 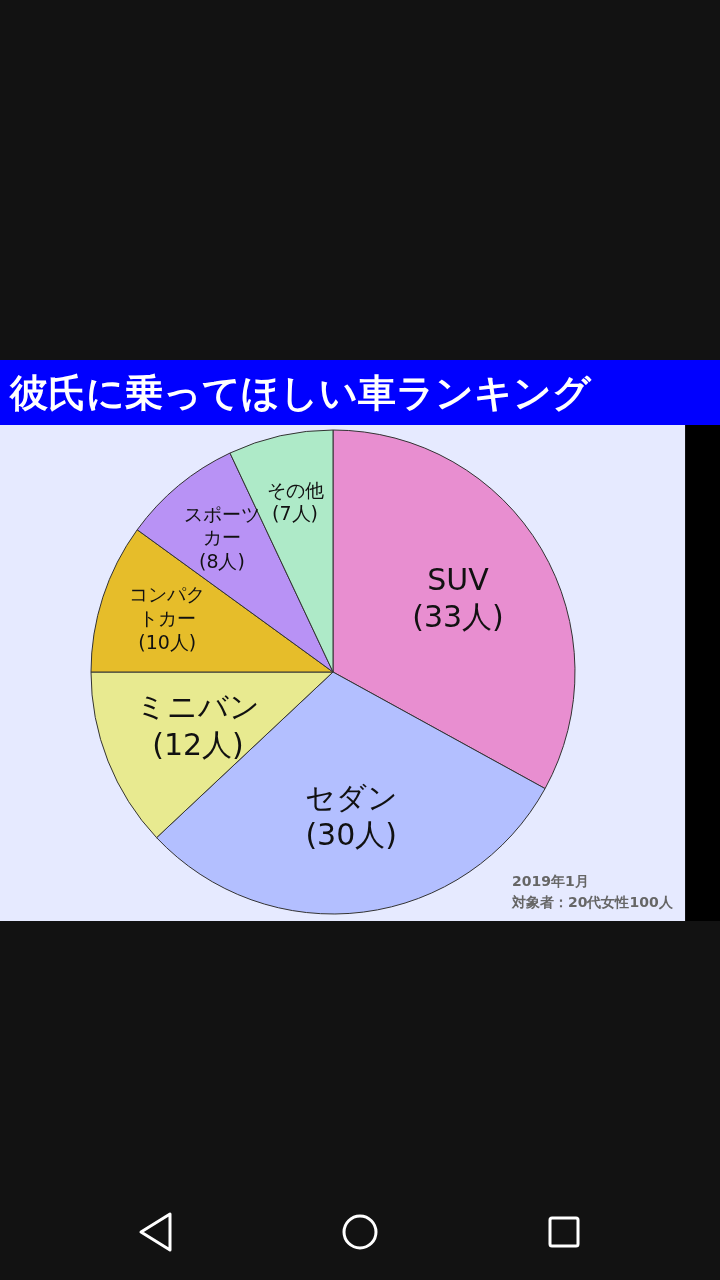 What do you see at coordinates (300, 393) in the screenshot?
I see `chart-title: 彼氏に乗ってほしい車ランキング` at bounding box center [300, 393].